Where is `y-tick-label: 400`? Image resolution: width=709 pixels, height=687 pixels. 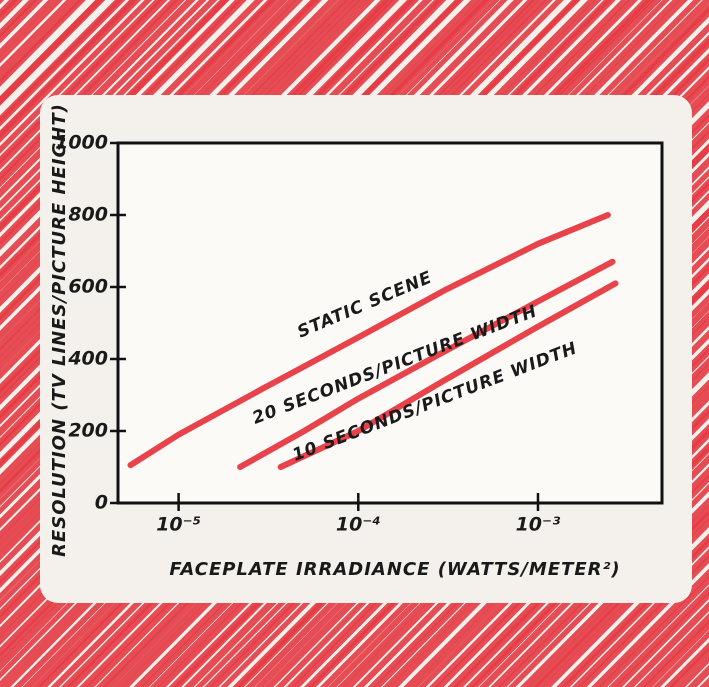 y-tick-label: 400 is located at coordinates (87, 359).